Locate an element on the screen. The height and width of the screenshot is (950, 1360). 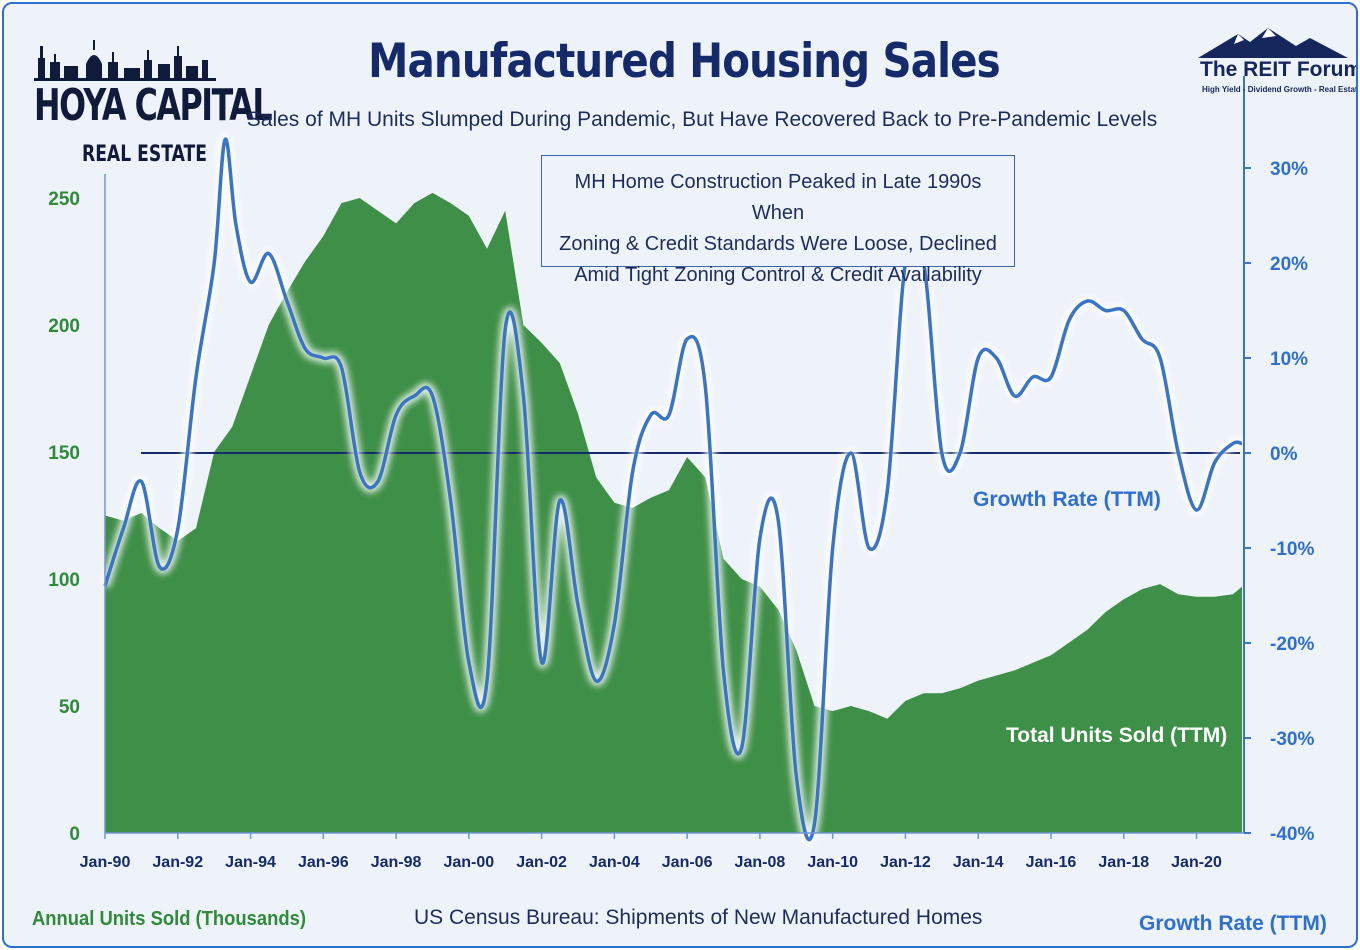
right-axis-title: Growth Rate (TTM) is located at coordinates (1233, 923).